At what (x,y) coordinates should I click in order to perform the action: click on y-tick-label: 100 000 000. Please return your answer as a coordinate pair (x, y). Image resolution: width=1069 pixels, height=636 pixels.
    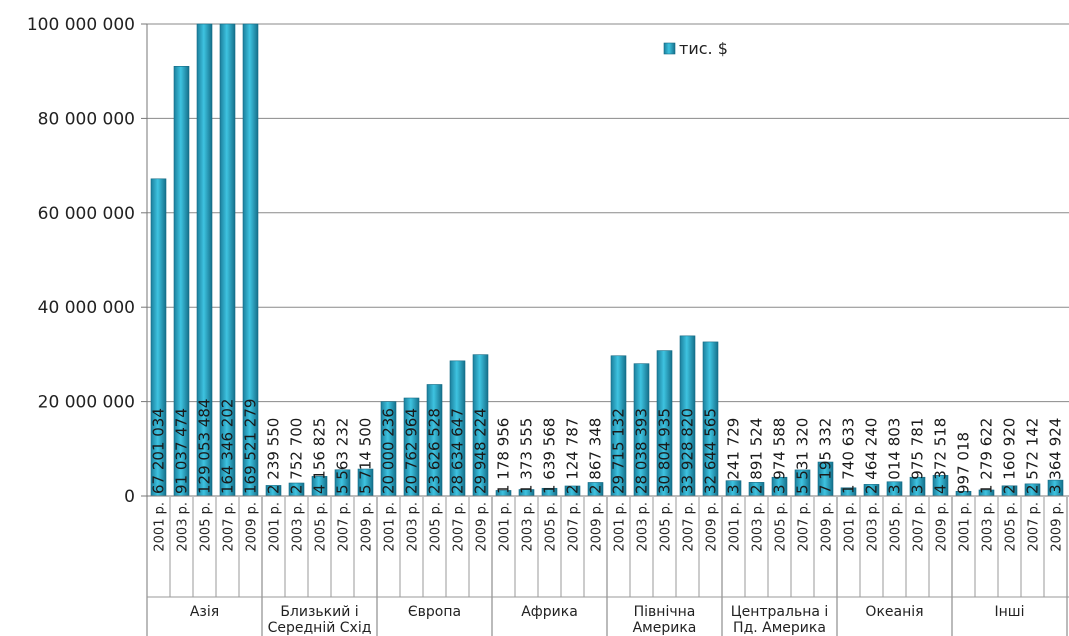
    Looking at the image, I should click on (81, 25).